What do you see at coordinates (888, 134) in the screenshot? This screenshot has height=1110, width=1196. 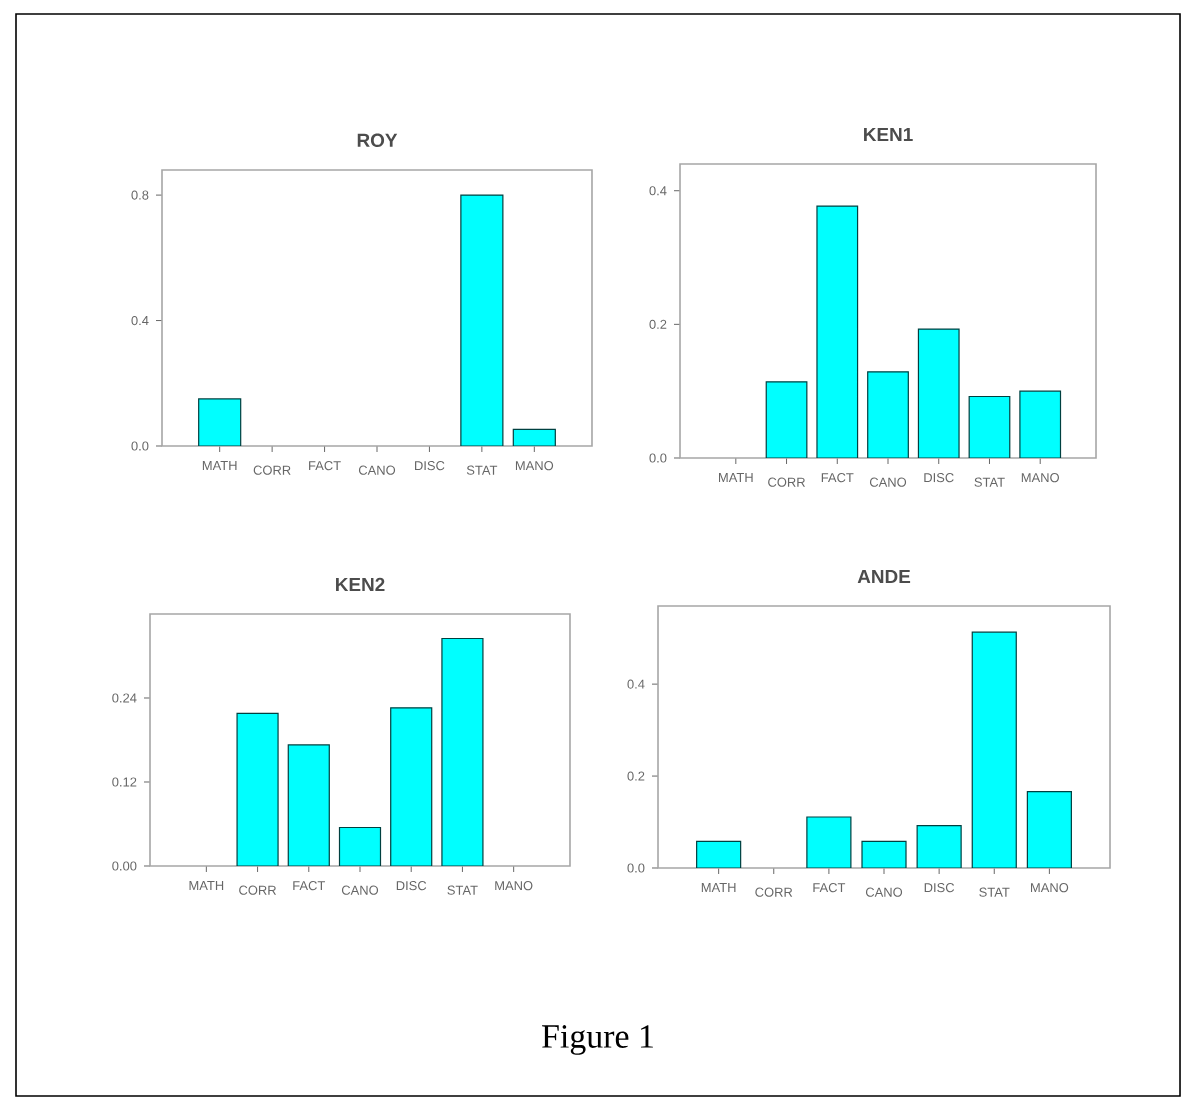 I see `chart-title: KEN1` at bounding box center [888, 134].